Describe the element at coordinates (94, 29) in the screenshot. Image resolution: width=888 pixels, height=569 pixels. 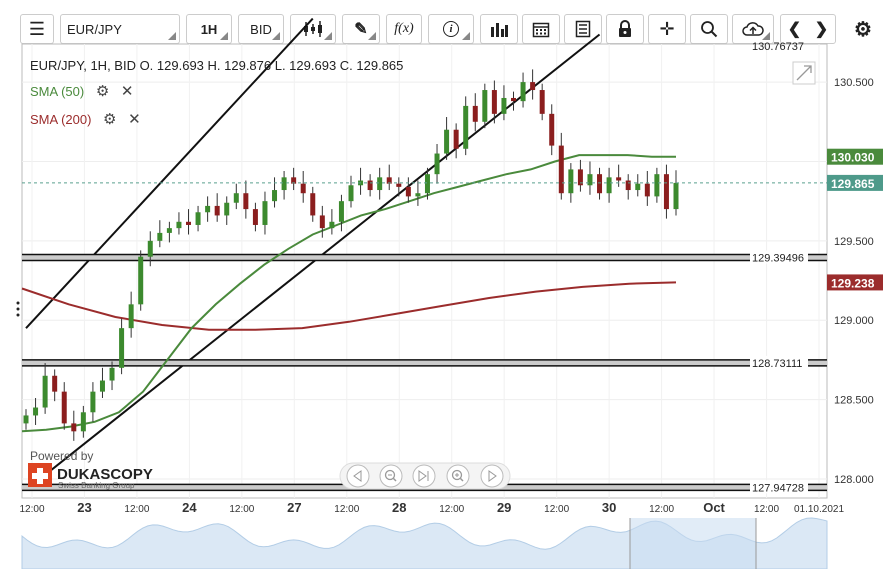
I see `symbol-value: EUR/JPY` at that location.